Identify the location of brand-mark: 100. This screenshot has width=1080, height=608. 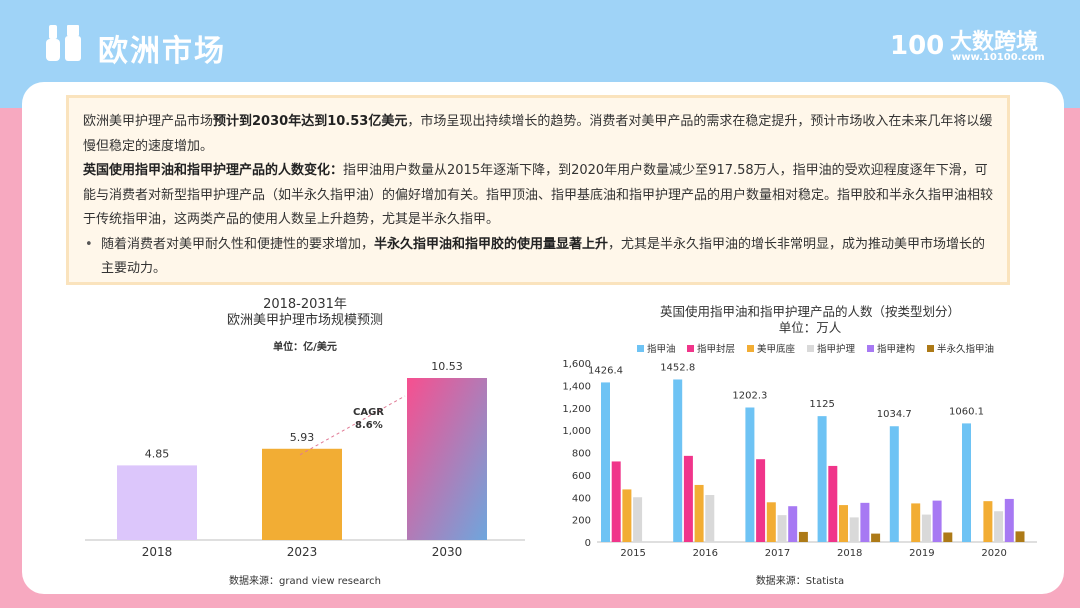
(917, 46).